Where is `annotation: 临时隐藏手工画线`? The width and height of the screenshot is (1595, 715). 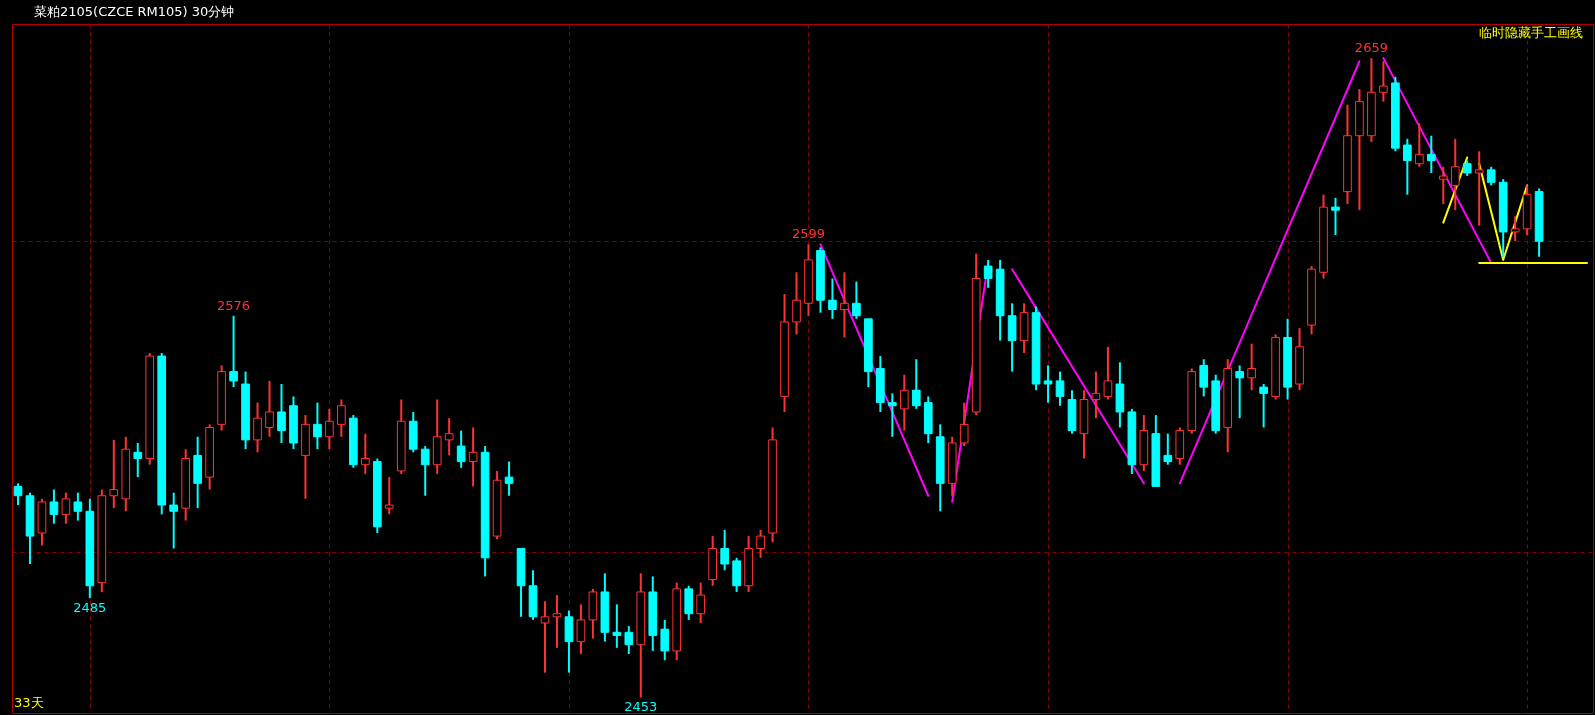
annotation: 临时隐藏手工画线 is located at coordinates (1531, 32).